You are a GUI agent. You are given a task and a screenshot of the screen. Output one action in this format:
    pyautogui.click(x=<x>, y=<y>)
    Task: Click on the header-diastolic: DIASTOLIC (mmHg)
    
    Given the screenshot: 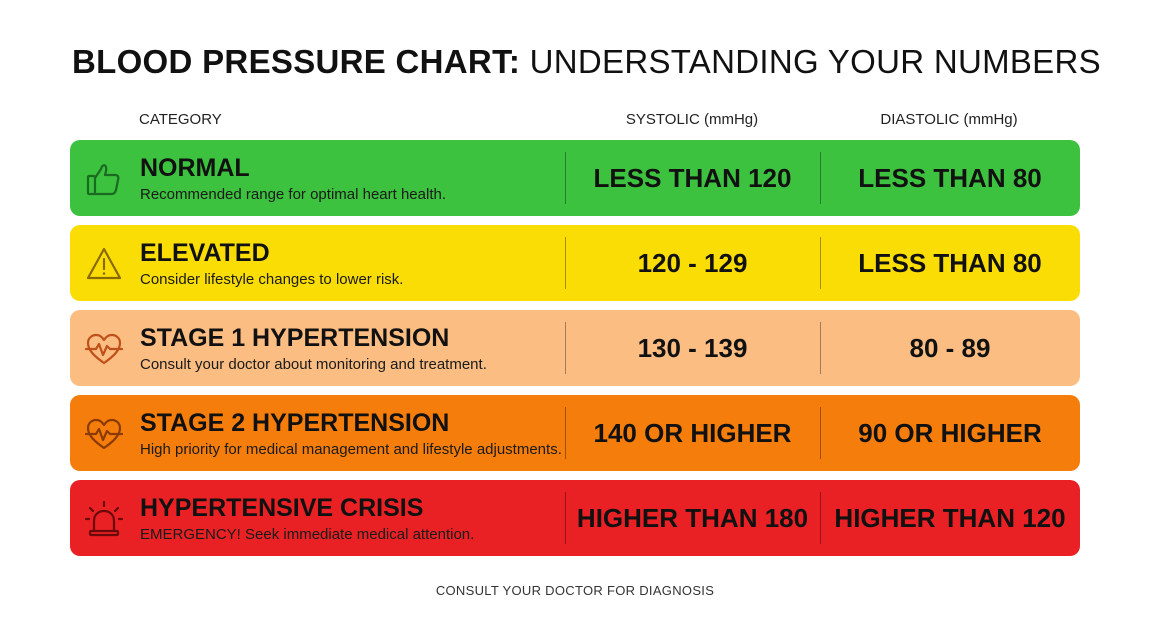 What is the action you would take?
    pyautogui.click(x=949, y=119)
    